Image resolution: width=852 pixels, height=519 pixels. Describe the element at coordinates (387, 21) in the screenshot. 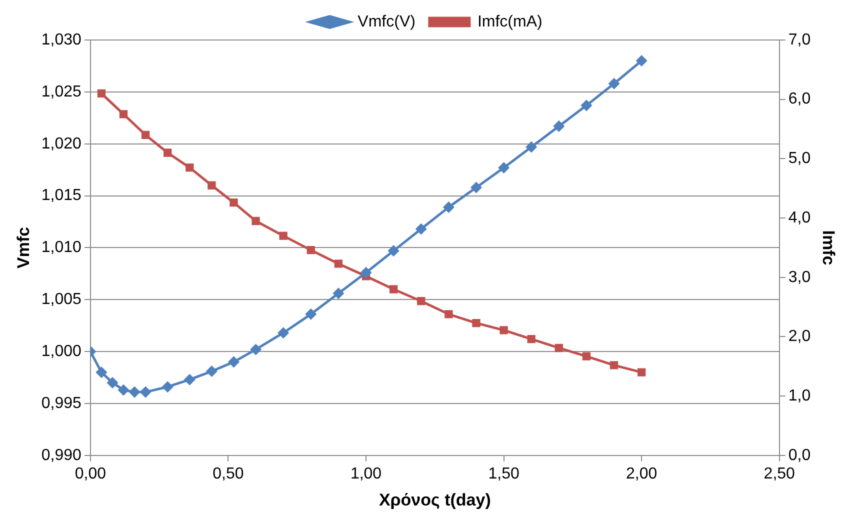

I see `legend-label: Vmfc(V)` at that location.